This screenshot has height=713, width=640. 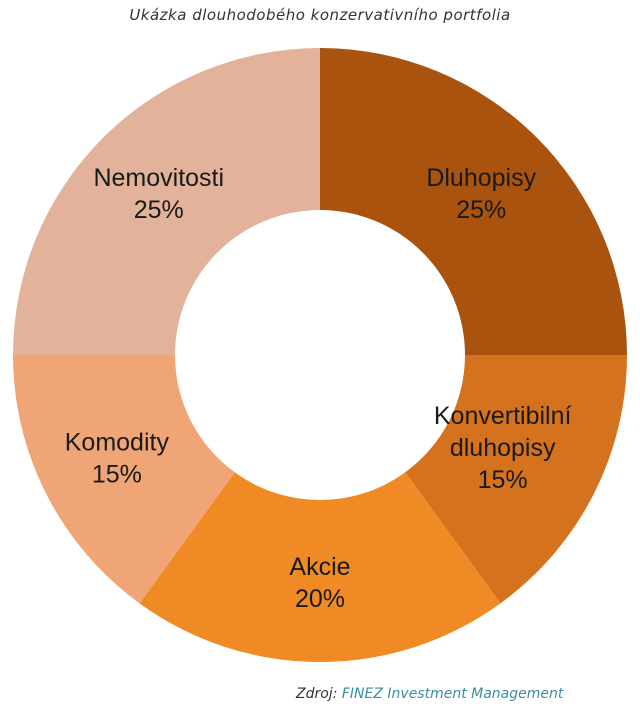 I want to click on slice-label: Akcie 20%, so click(x=319, y=583).